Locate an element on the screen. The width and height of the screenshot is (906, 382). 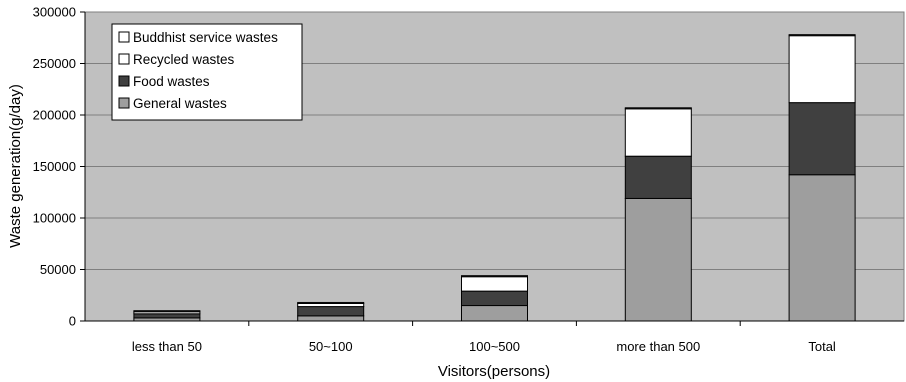
y-axis-title: Waste generation(g/day) is located at coordinates (15, 166).